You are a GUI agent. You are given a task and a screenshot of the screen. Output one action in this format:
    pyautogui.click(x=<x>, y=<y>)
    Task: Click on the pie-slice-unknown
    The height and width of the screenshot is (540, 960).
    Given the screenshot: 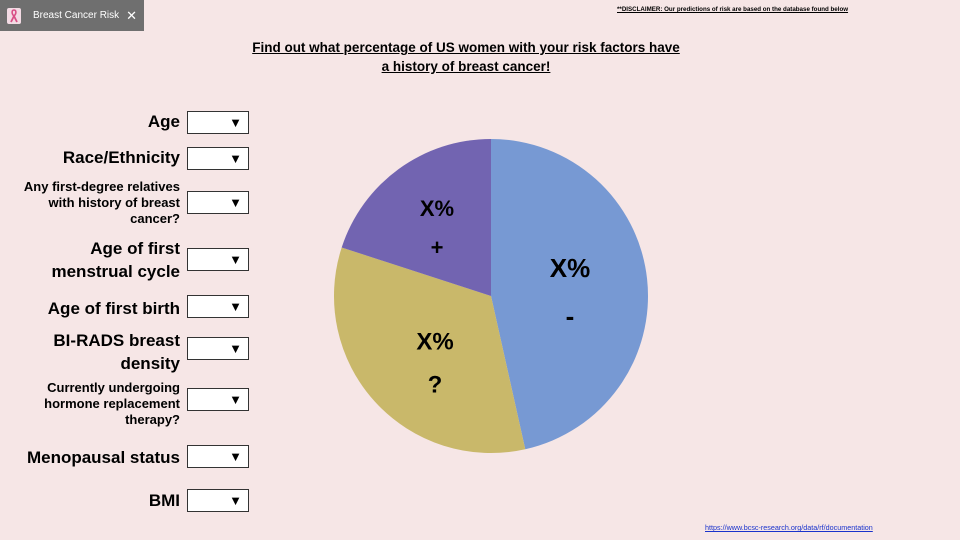 What is the action you would take?
    pyautogui.click(x=429, y=350)
    